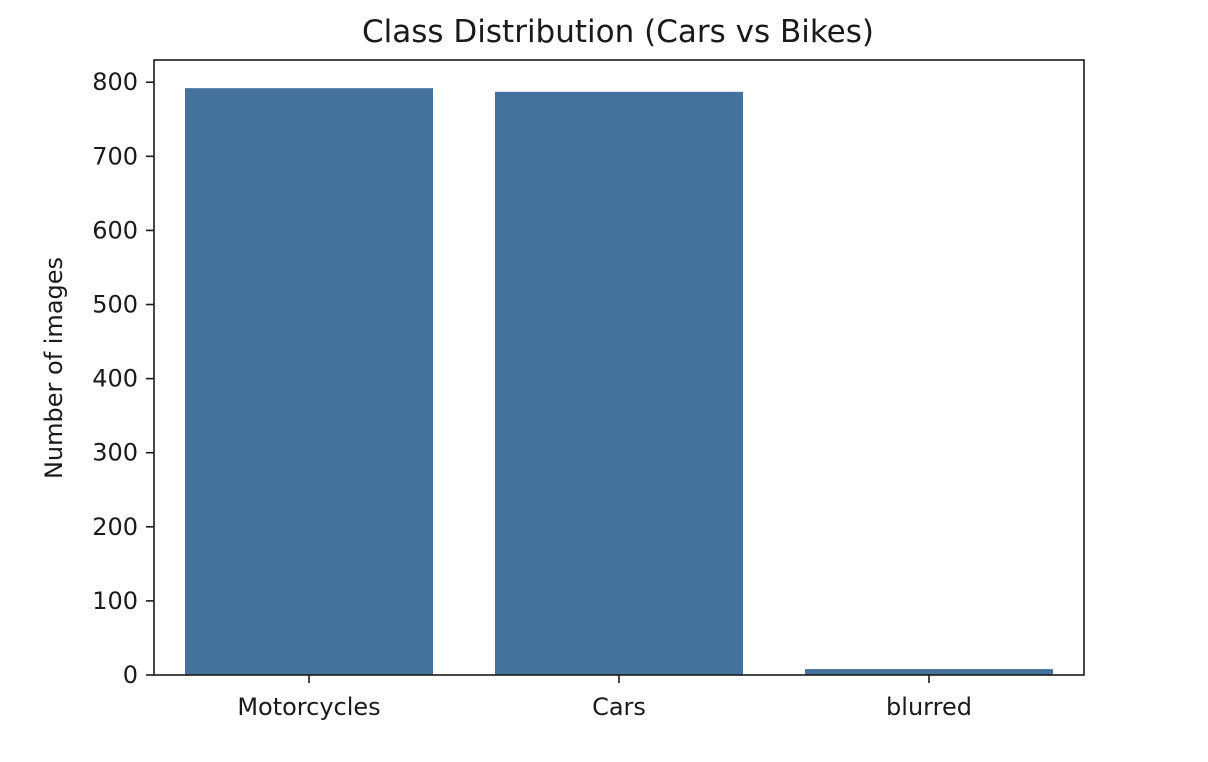 The height and width of the screenshot is (762, 1208). What do you see at coordinates (54, 368) in the screenshot?
I see `y-axis-label: Number of images` at bounding box center [54, 368].